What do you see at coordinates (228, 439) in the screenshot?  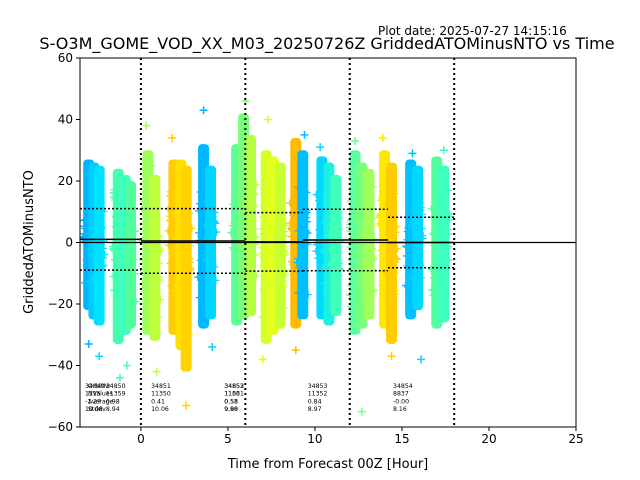 I see `x-tick-label: 5` at bounding box center [228, 439].